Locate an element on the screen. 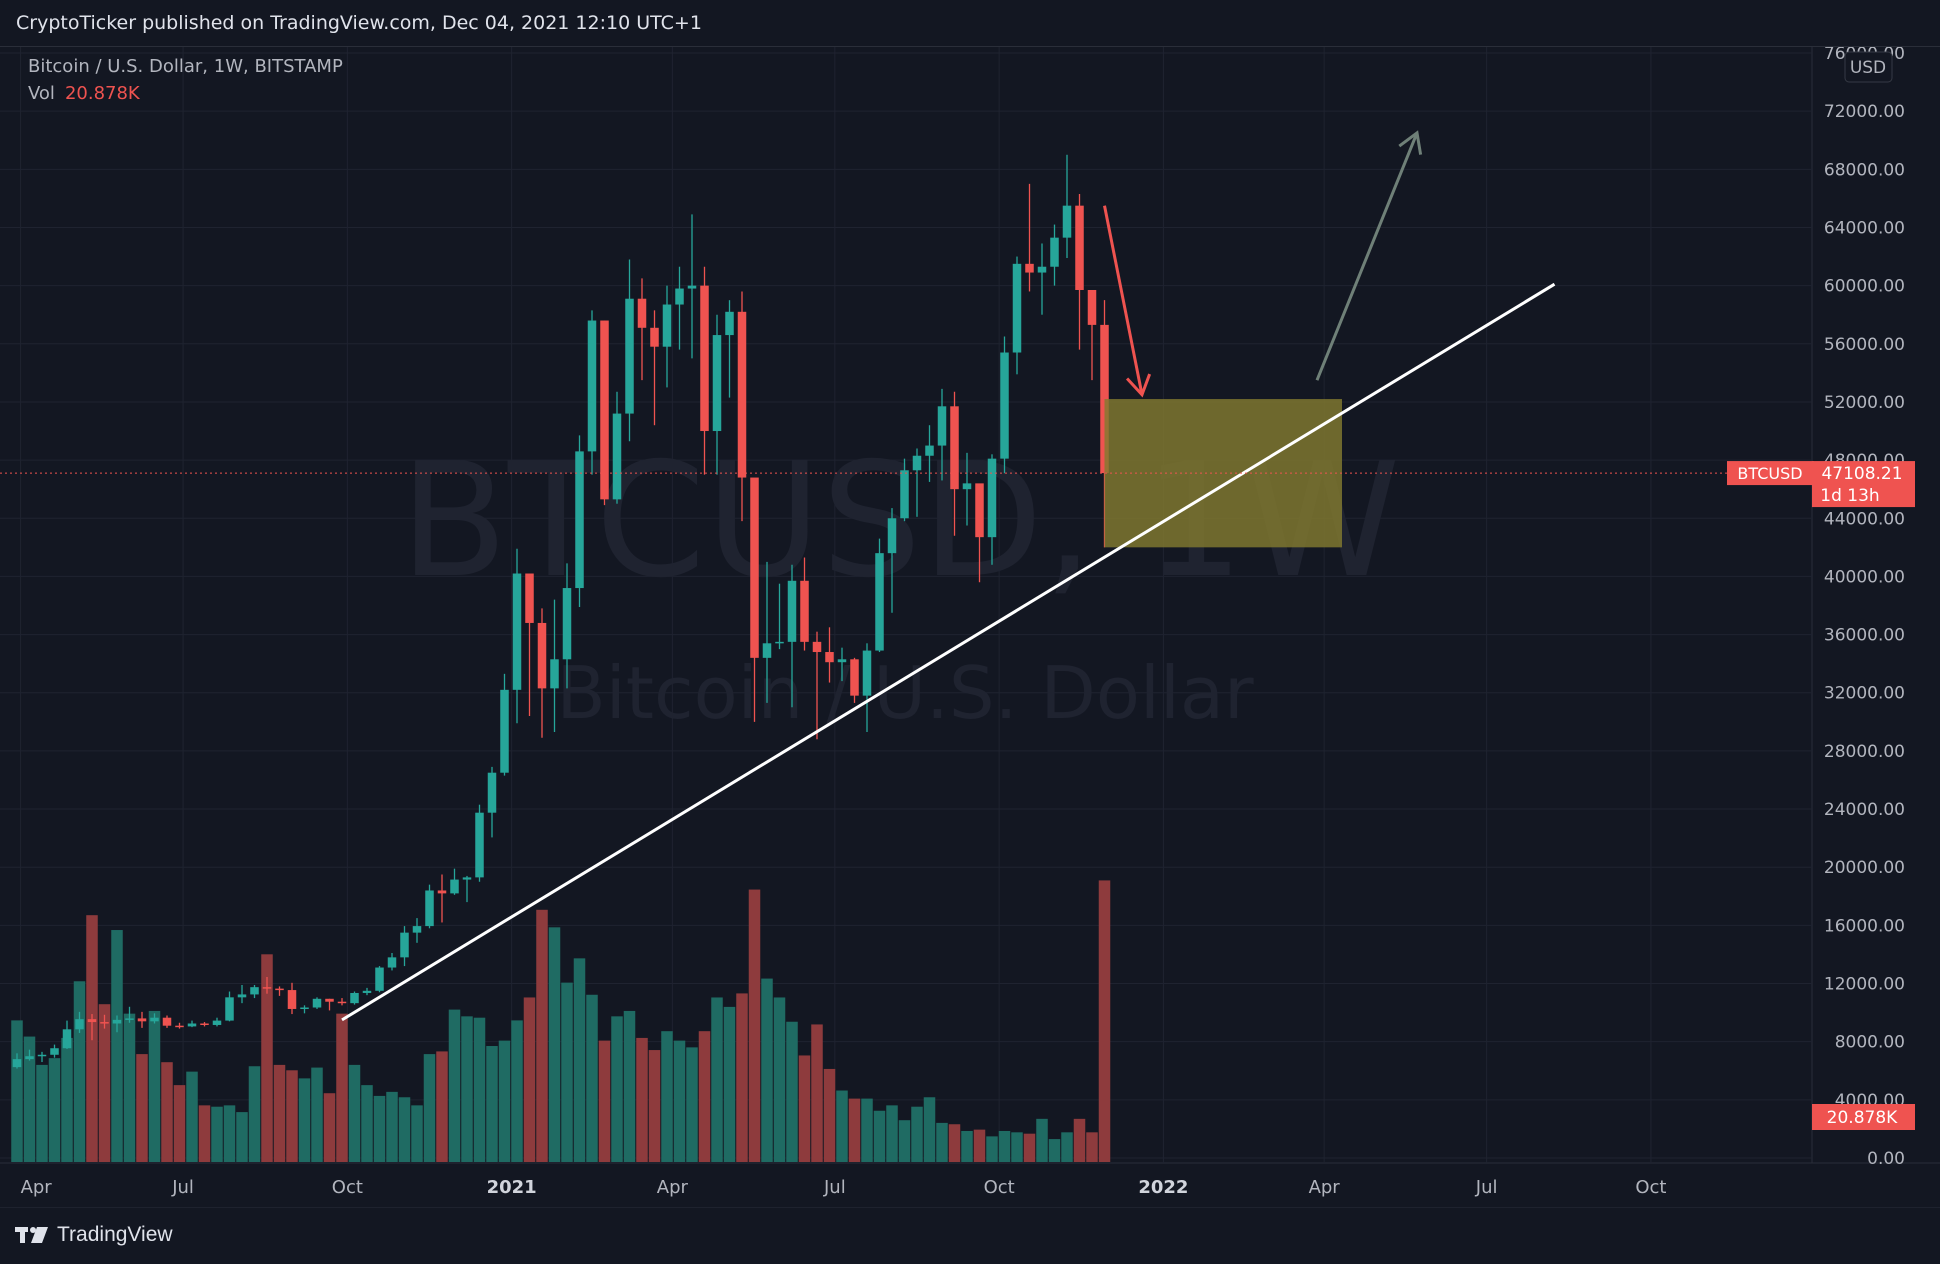 Image resolution: width=1940 pixels, height=1264 pixels. volume-legend: Vol 20.878K is located at coordinates (84, 93).